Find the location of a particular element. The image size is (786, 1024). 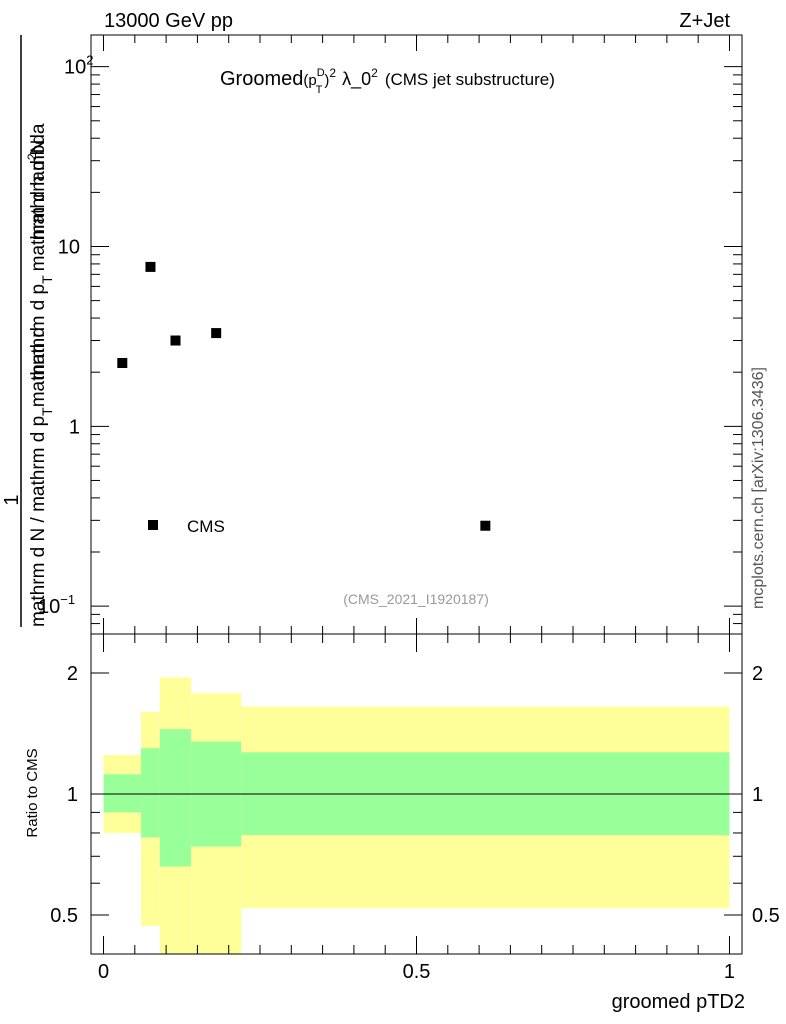

title-main: Groomed is located at coordinates (261, 79).